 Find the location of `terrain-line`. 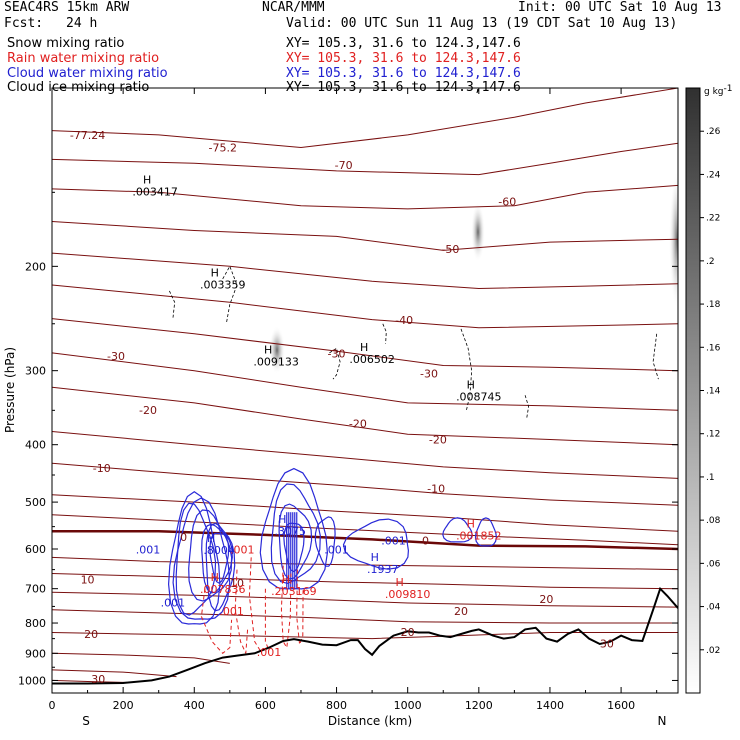

terrain-line is located at coordinates (365, 635).